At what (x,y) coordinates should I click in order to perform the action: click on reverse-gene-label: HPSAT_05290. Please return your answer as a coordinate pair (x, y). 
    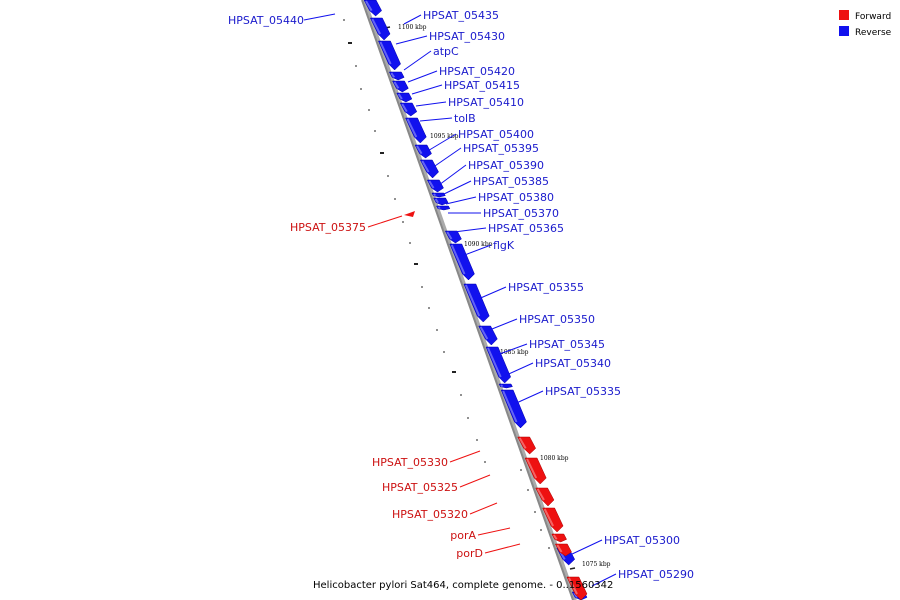
    Looking at the image, I should click on (656, 574).